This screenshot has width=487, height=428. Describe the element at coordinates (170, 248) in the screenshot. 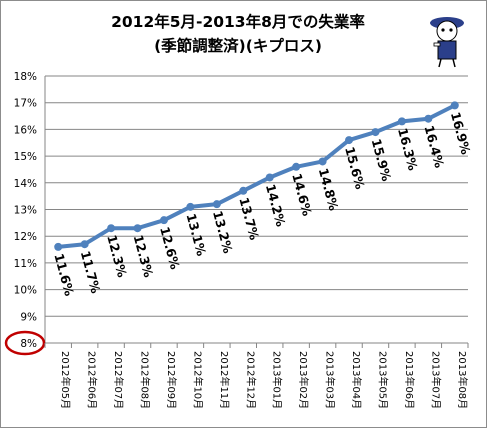

I see `data-label: 12.6%` at that location.